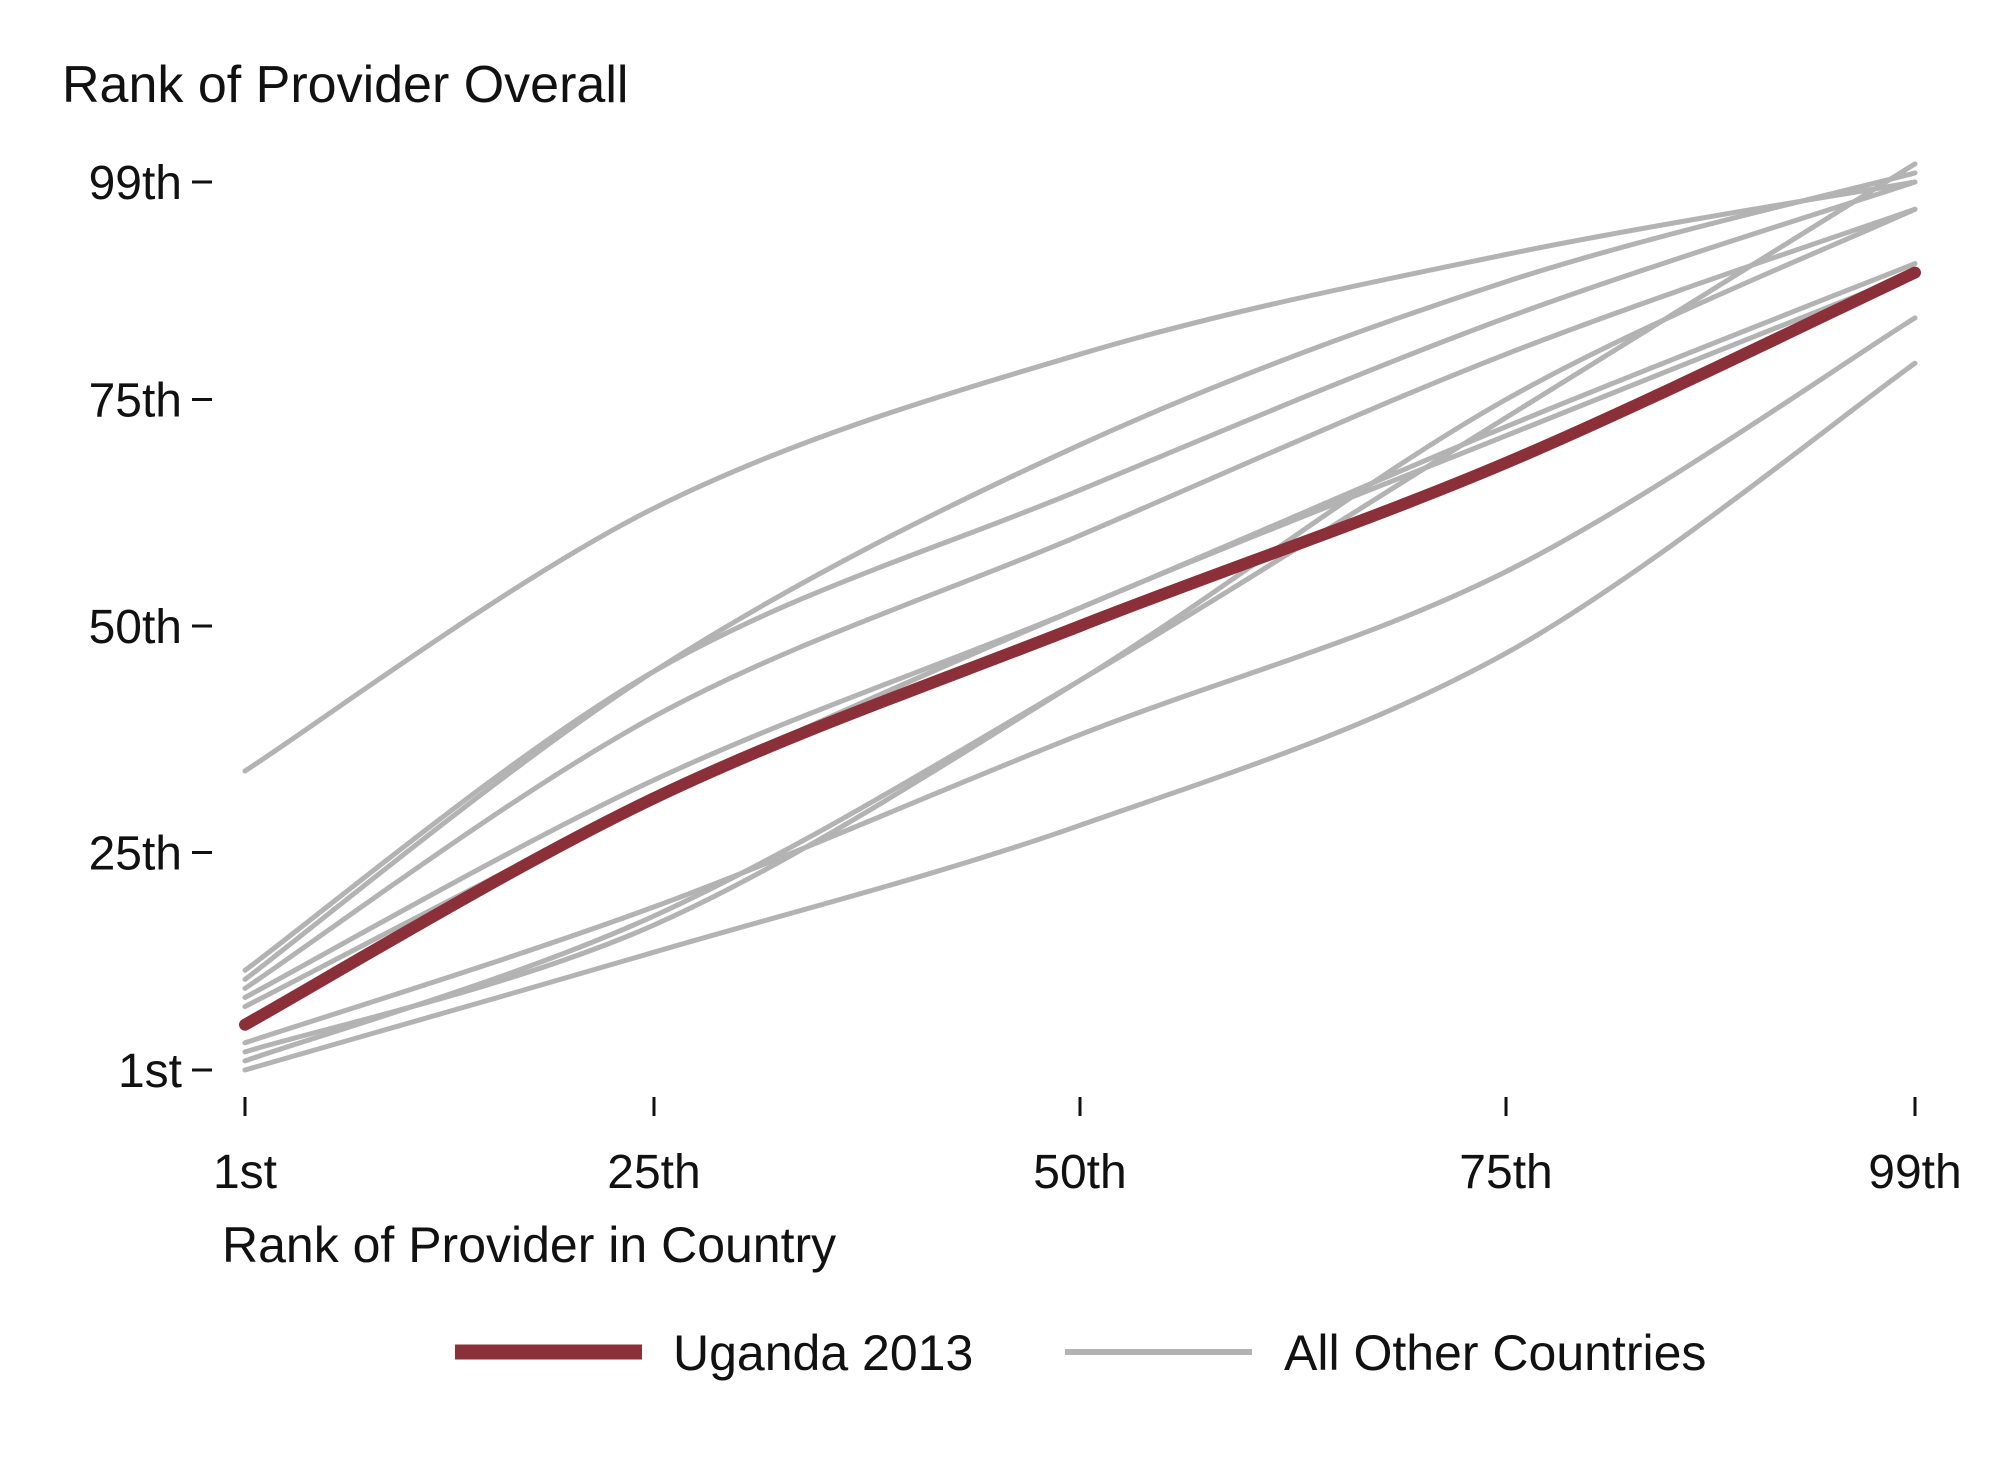 This screenshot has height=1460, width=2000. I want to click on legend-label-uganda: Uganda 2013, so click(823, 1353).